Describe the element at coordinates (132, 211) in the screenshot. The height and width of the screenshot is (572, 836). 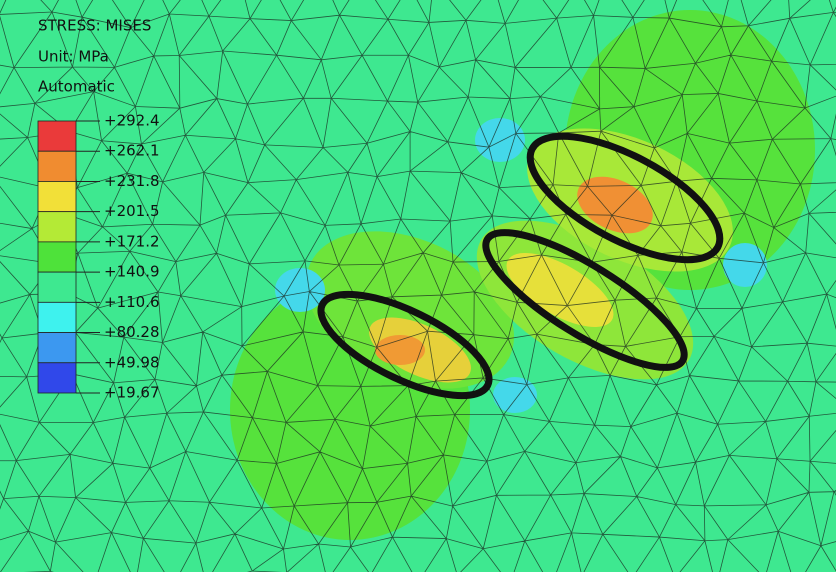
I see `legend-label: +201.5` at that location.